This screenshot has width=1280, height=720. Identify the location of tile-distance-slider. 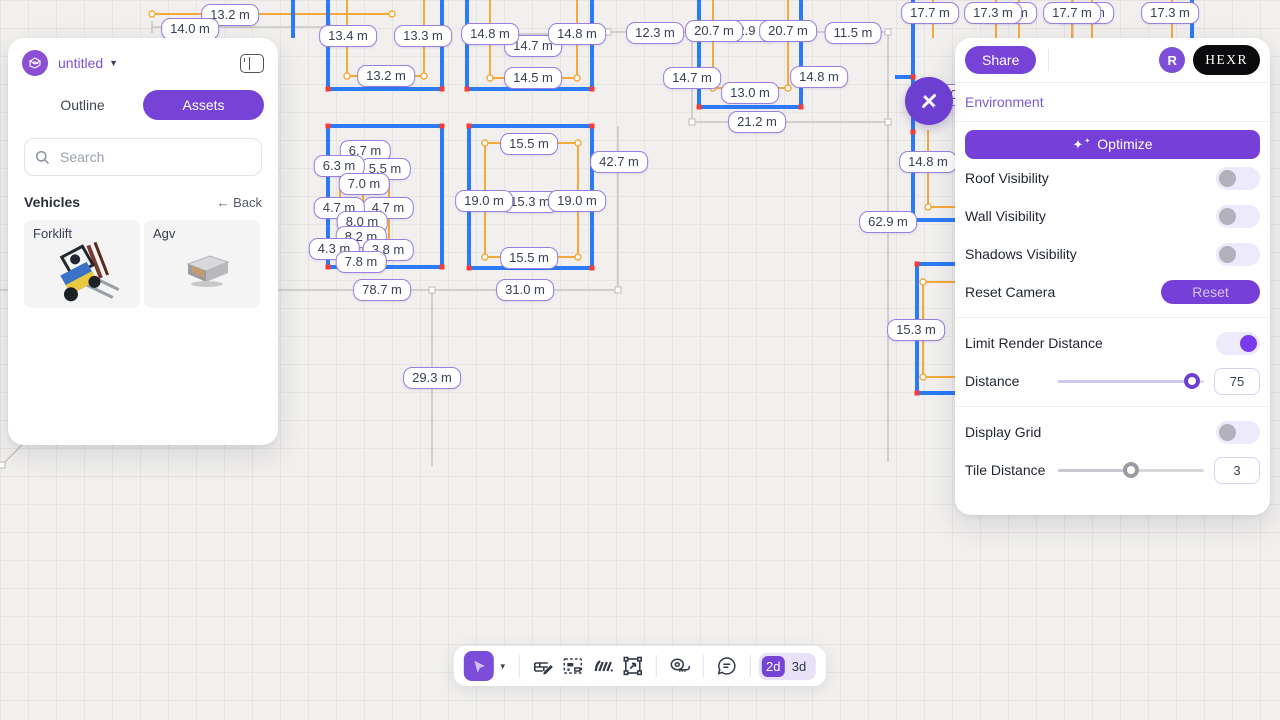
(1131, 470).